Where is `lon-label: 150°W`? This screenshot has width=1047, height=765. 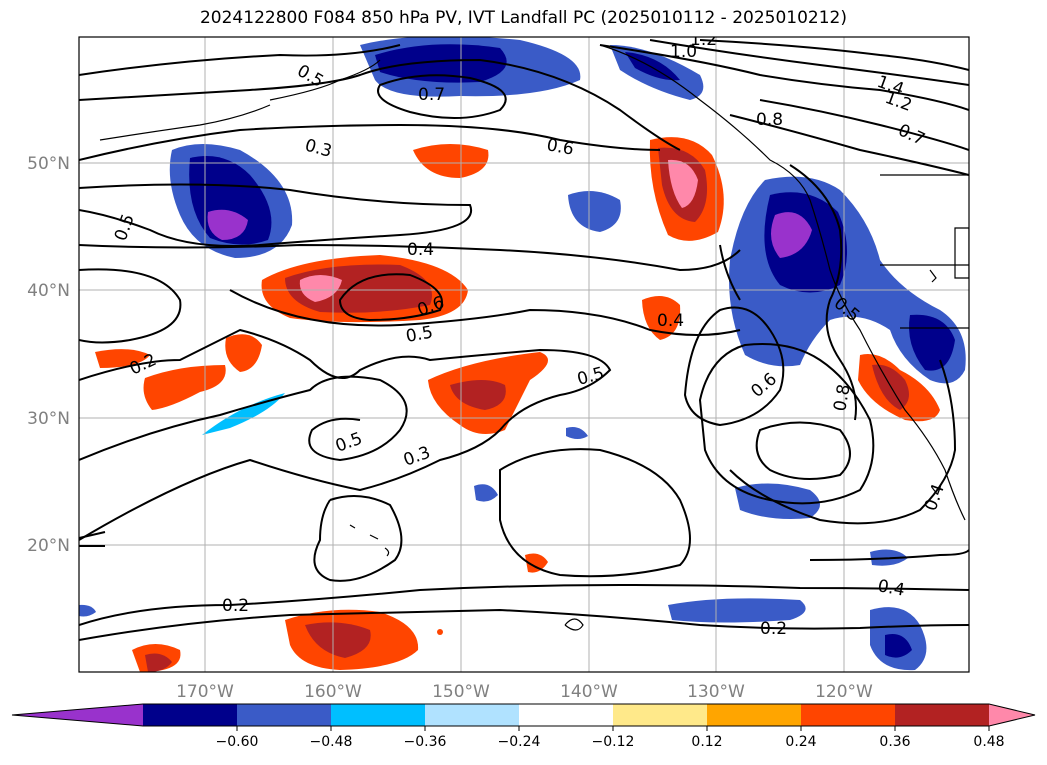 lon-label: 150°W is located at coordinates (461, 692).